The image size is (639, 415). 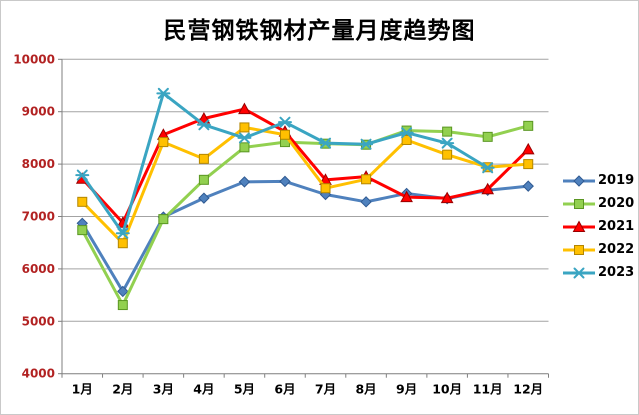 What do you see at coordinates (244, 389) in the screenshot?
I see `x-axis-label: 5月` at bounding box center [244, 389].